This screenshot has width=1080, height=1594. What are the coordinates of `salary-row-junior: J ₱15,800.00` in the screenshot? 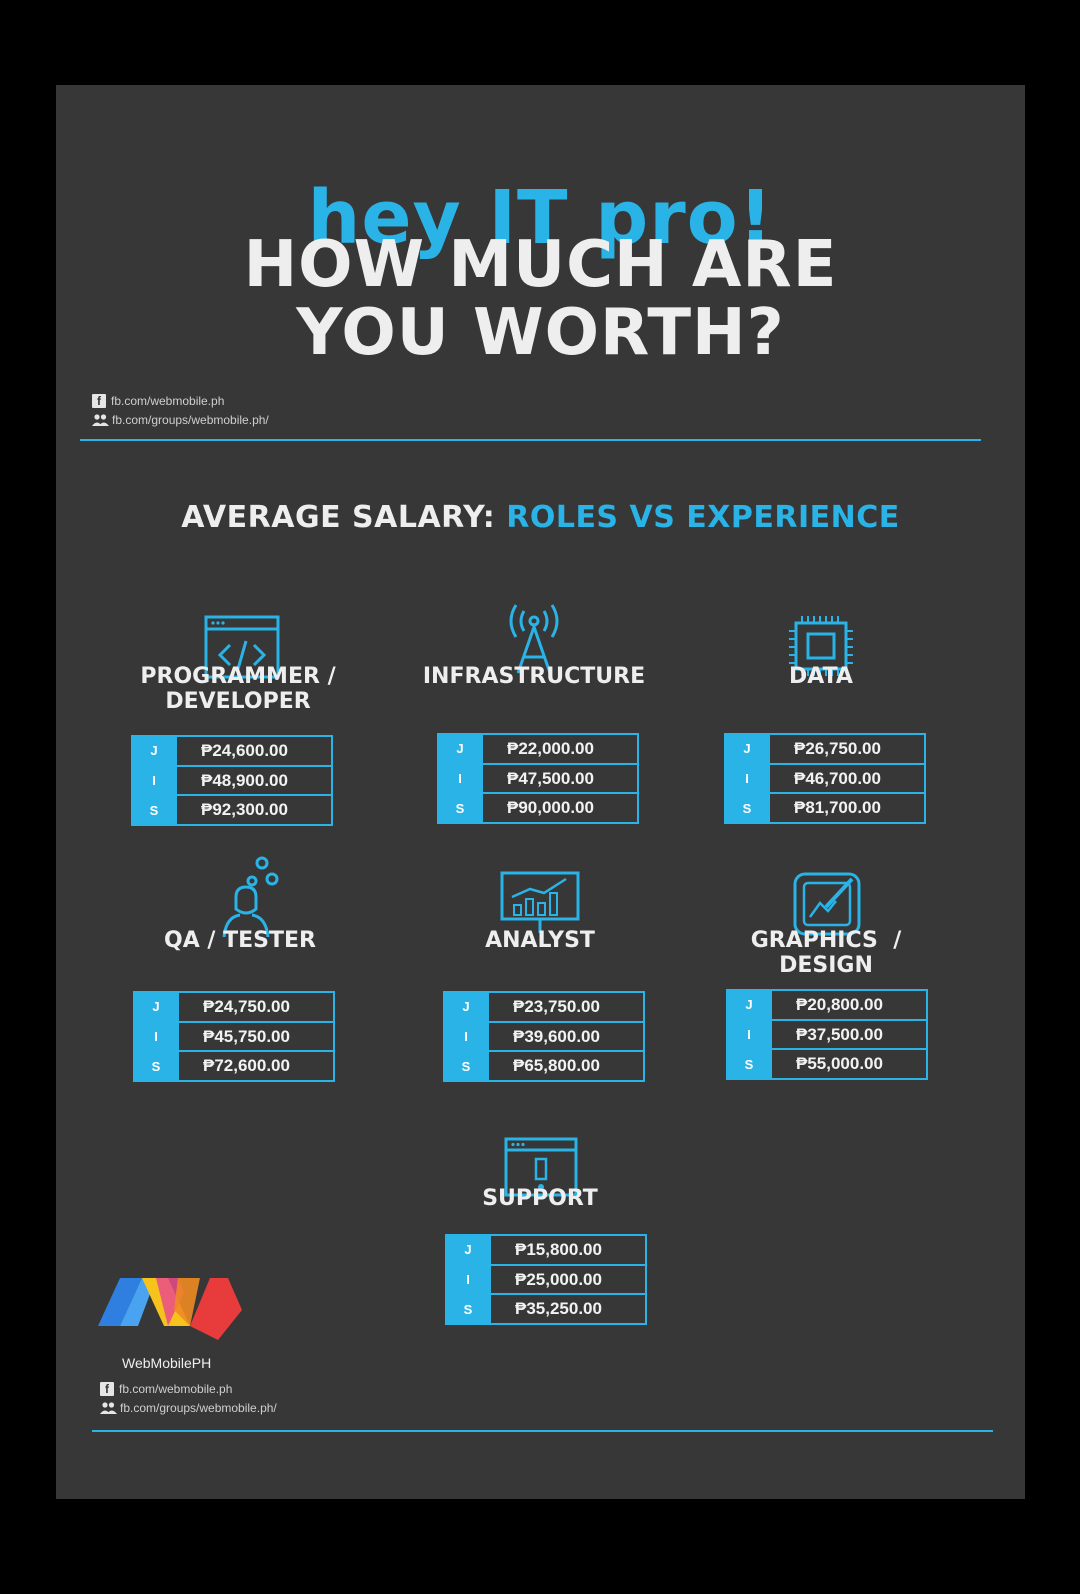 It's located at (546, 1251).